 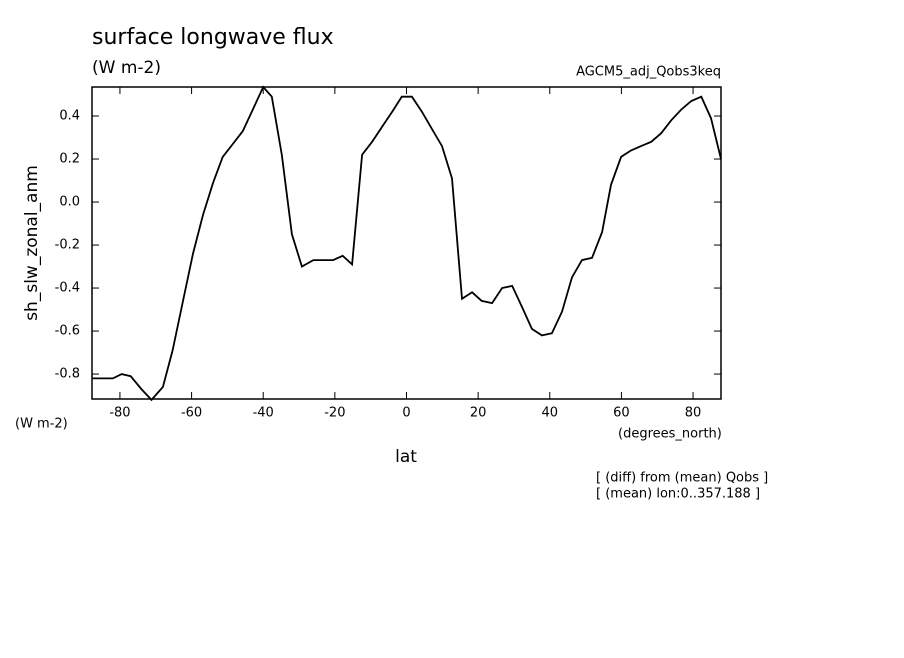 What do you see at coordinates (478, 413) in the screenshot?
I see `x-tick-label: 20` at bounding box center [478, 413].